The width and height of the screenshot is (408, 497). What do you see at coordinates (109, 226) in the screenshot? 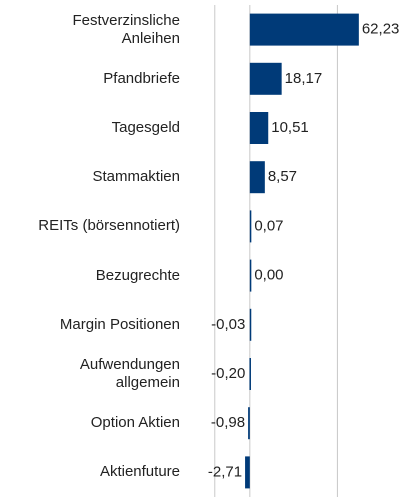
I see `category-label: REITs (börsennotiert)` at bounding box center [109, 226].